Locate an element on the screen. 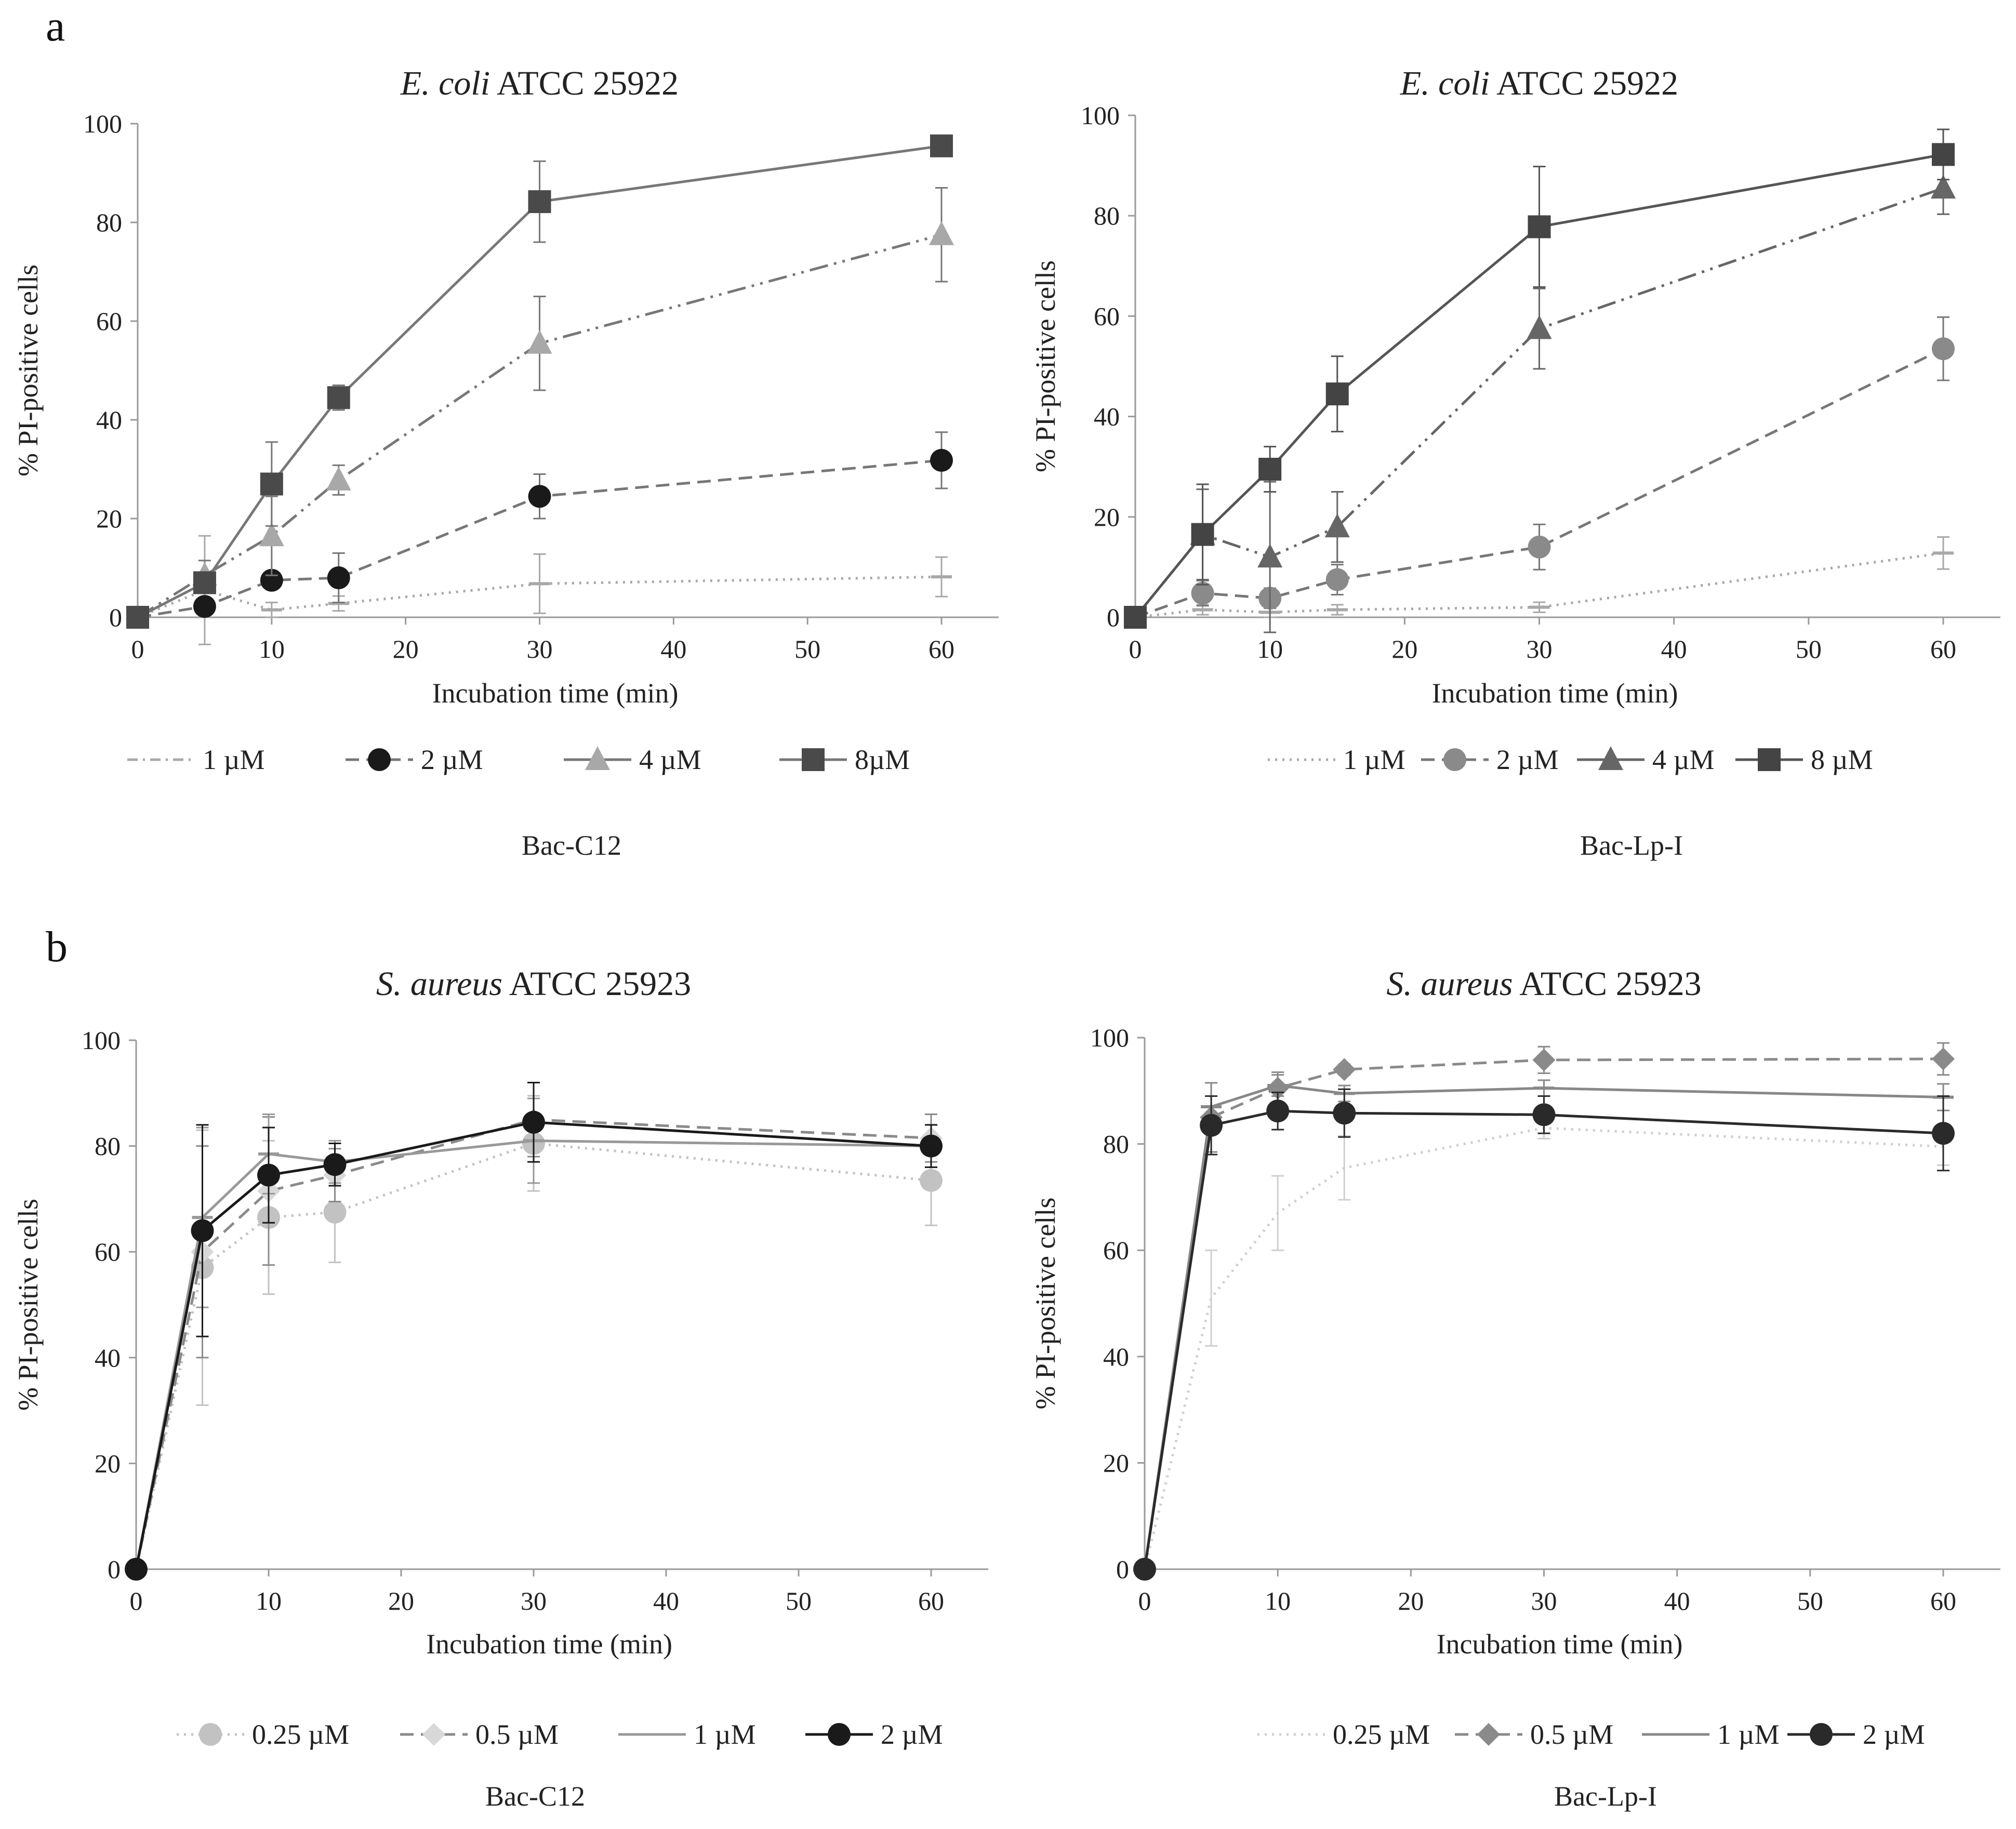 The height and width of the screenshot is (1829, 2016). panel-label-b: b is located at coordinates (57, 947).